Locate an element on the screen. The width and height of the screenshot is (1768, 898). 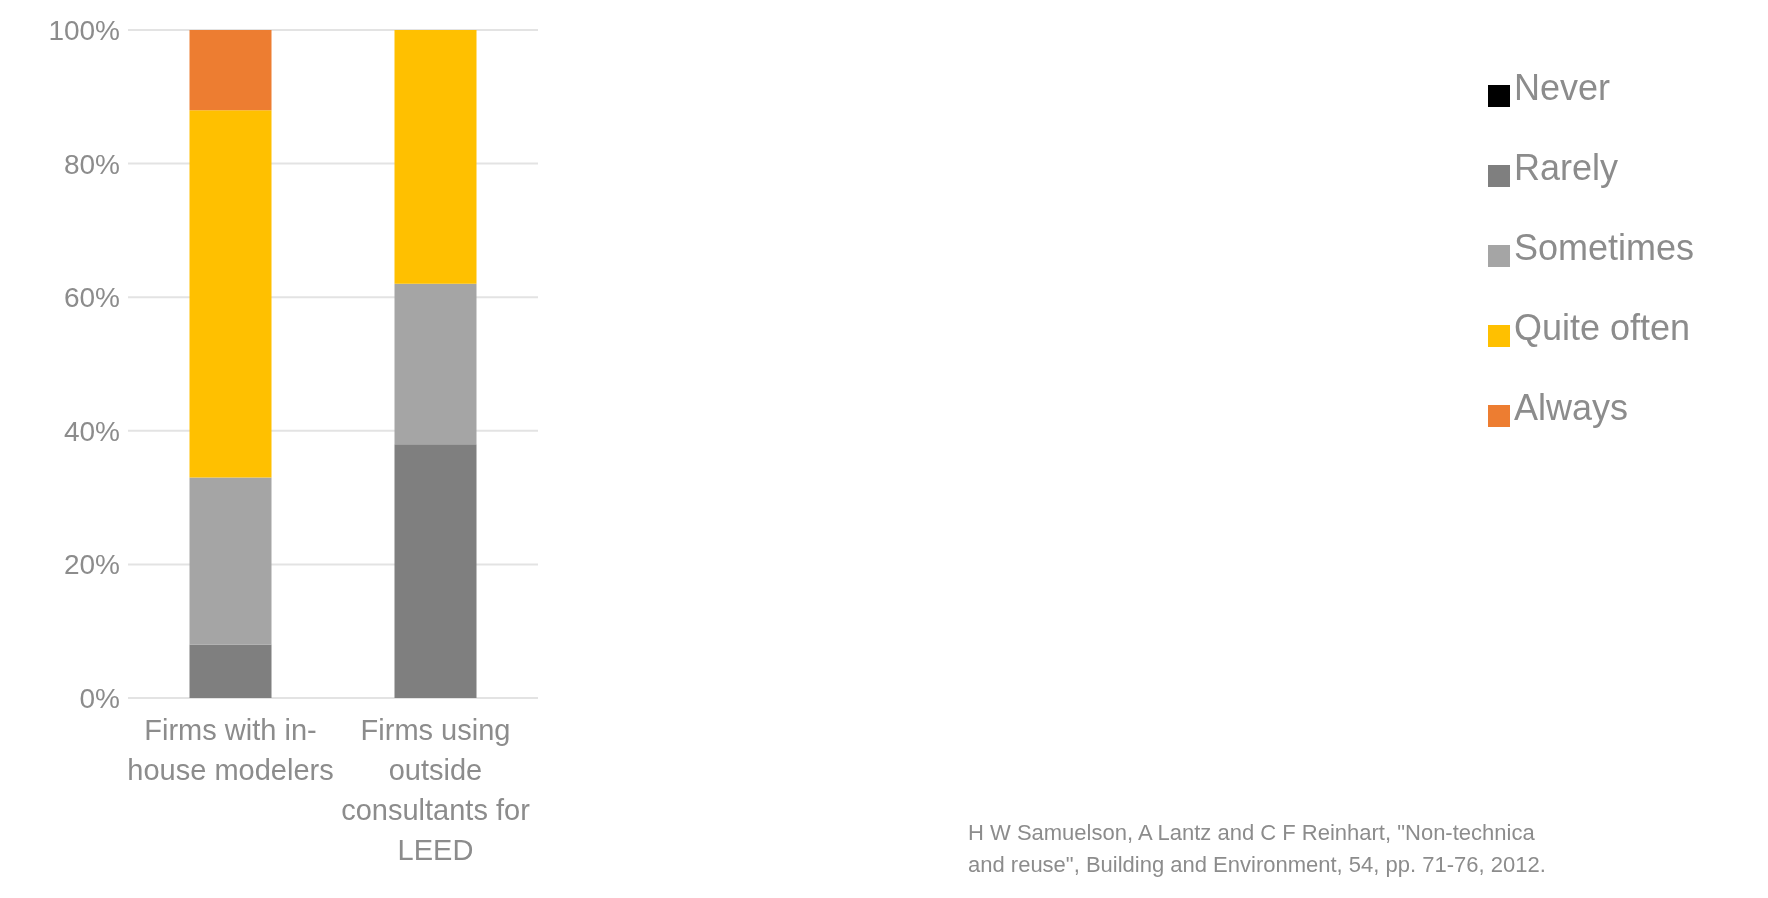
legend-label: Sometimes is located at coordinates (1604, 247).